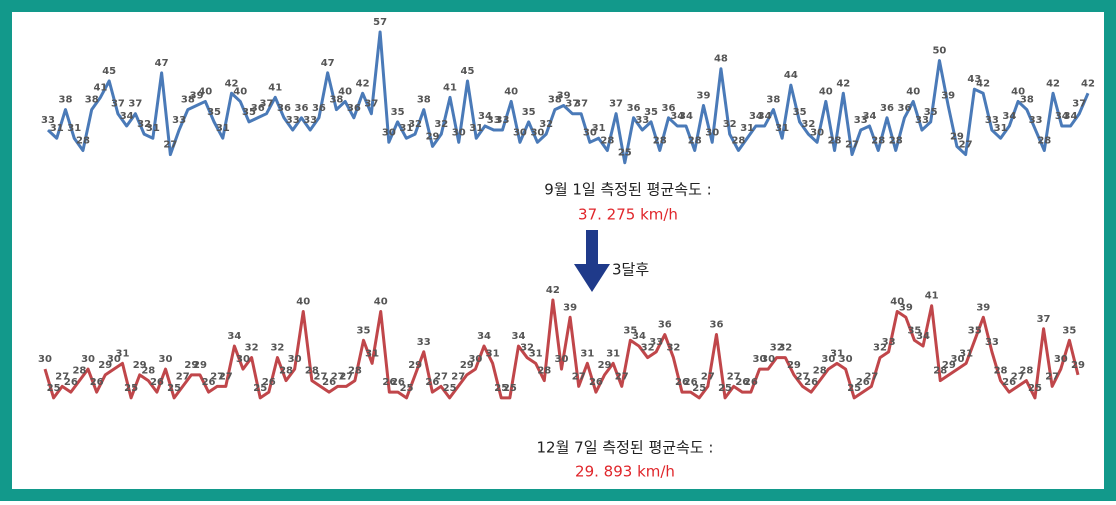 Image resolution: width=1116 pixels, height=505 pixels. I want to click on arrow-head, so click(592, 278).